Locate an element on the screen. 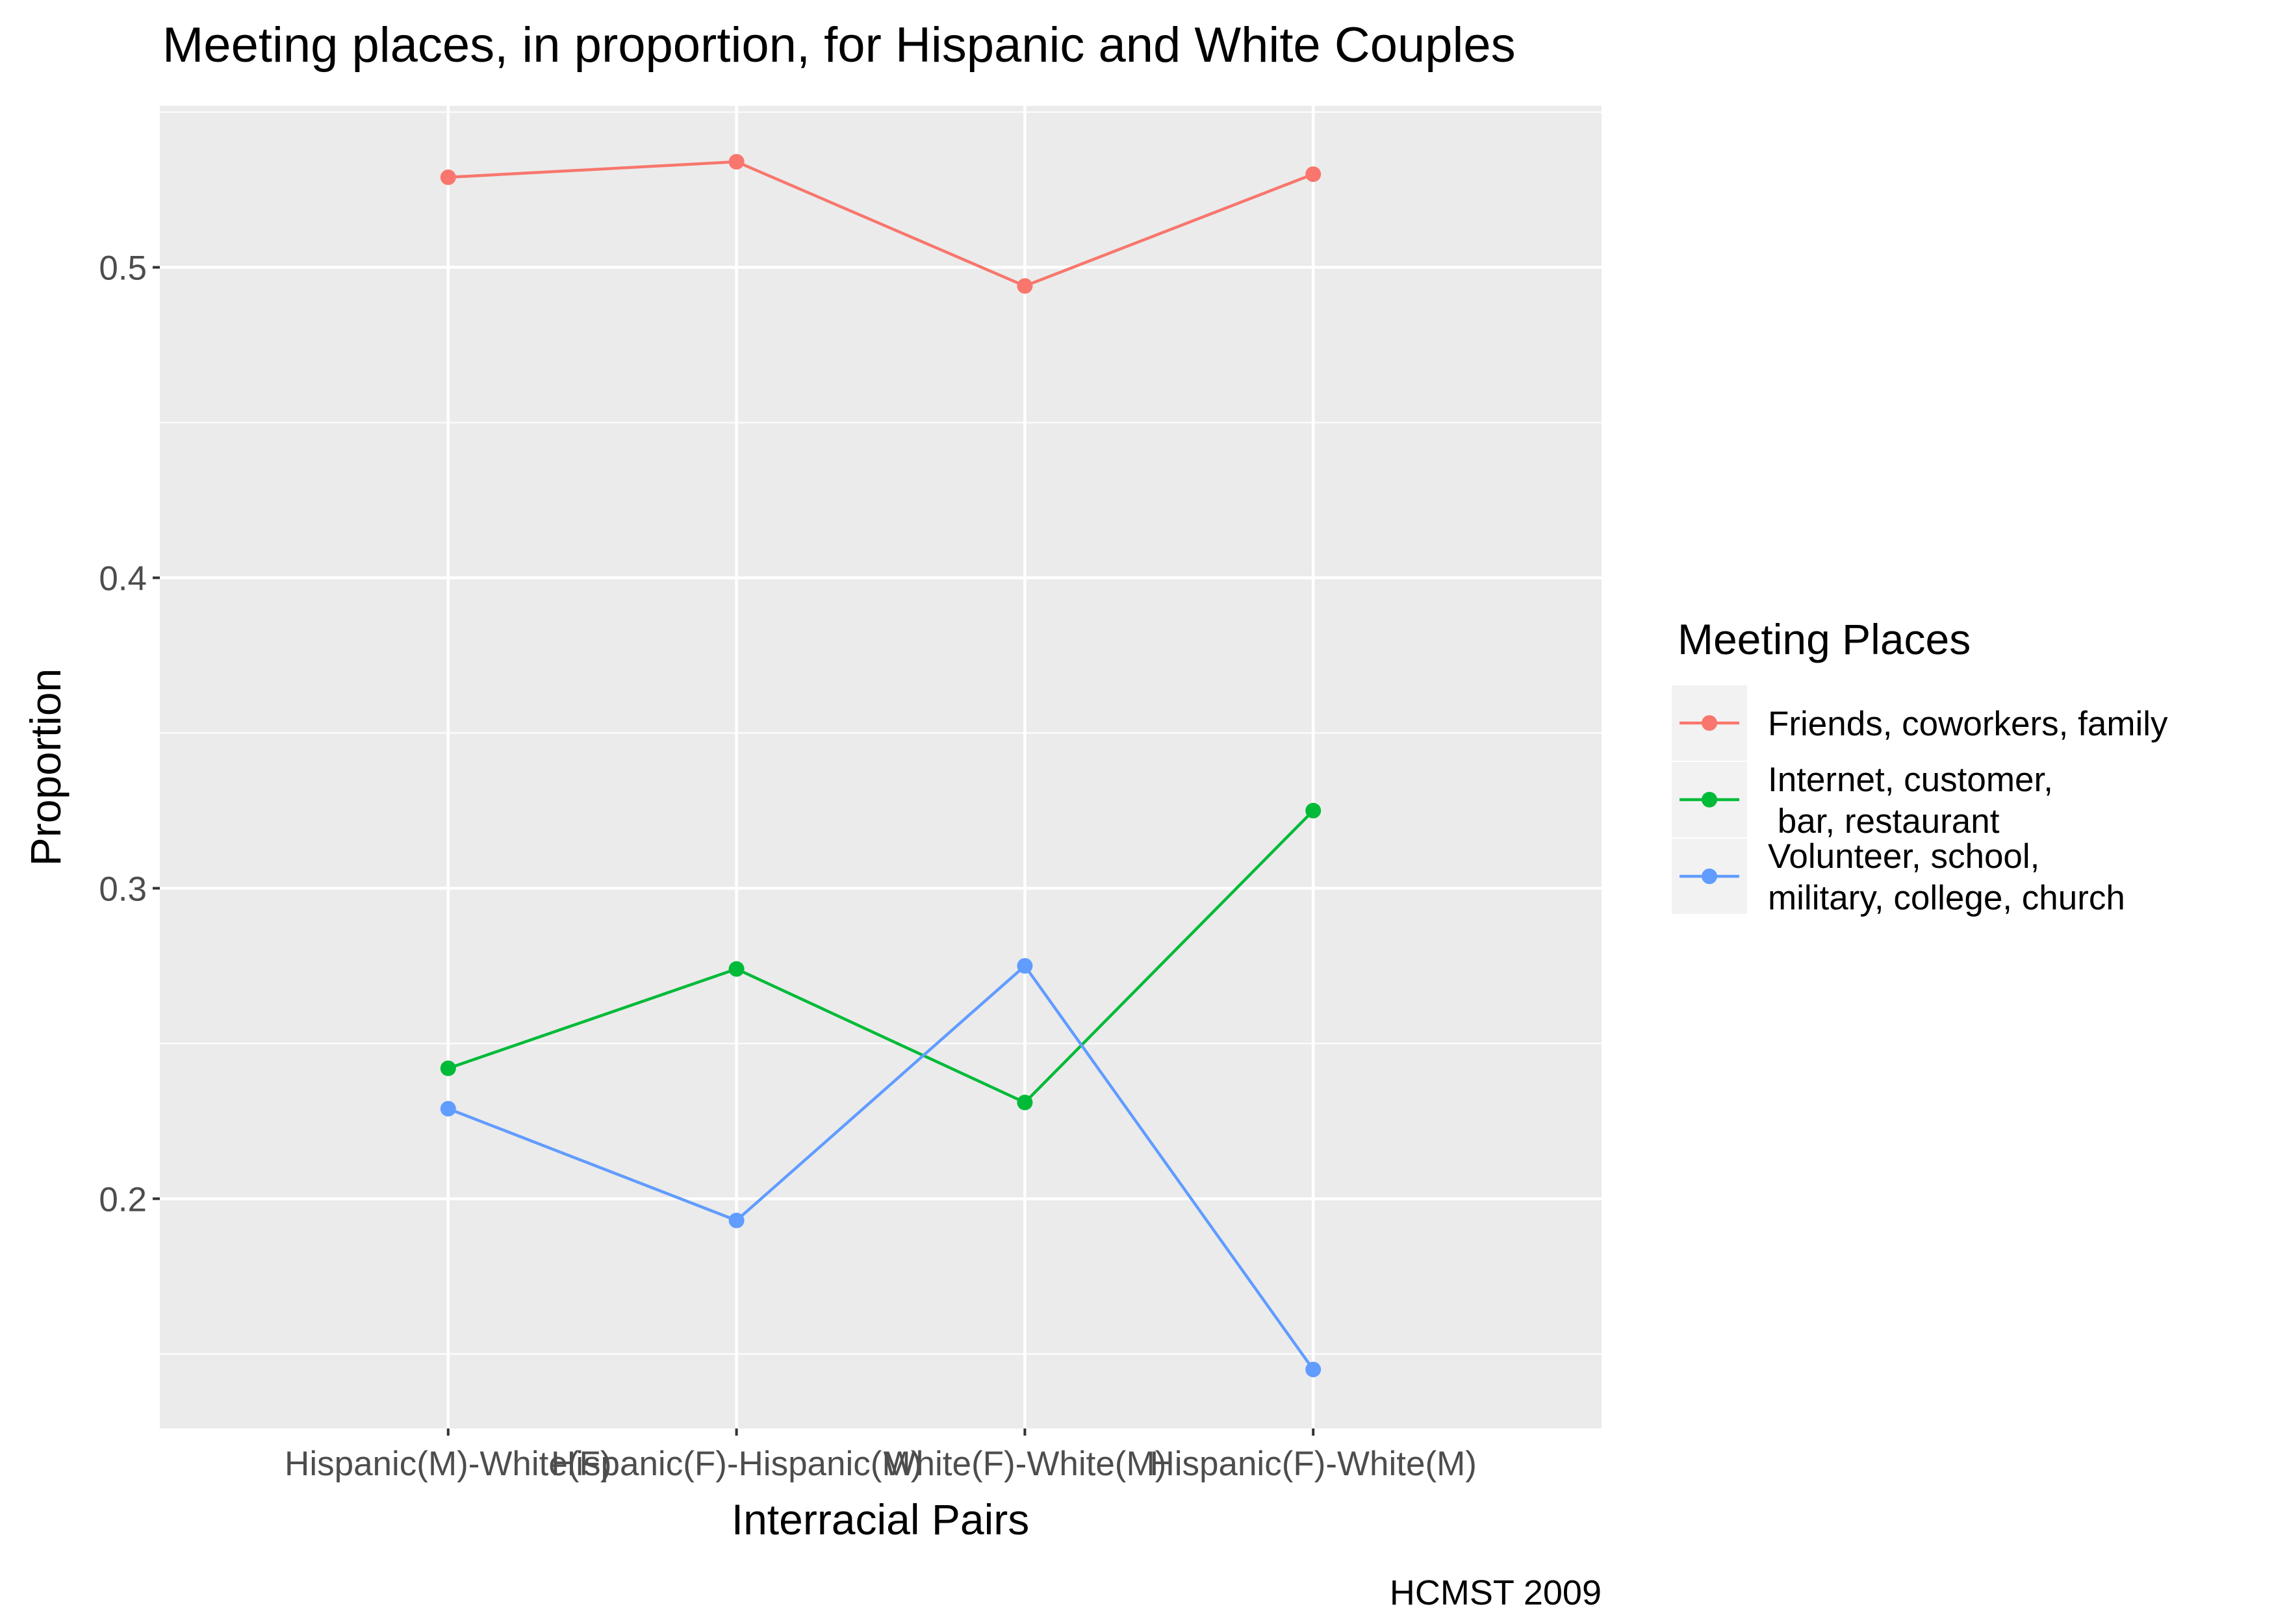 This screenshot has height=1624, width=2274. y-tick-label: 0.3 is located at coordinates (123, 889).